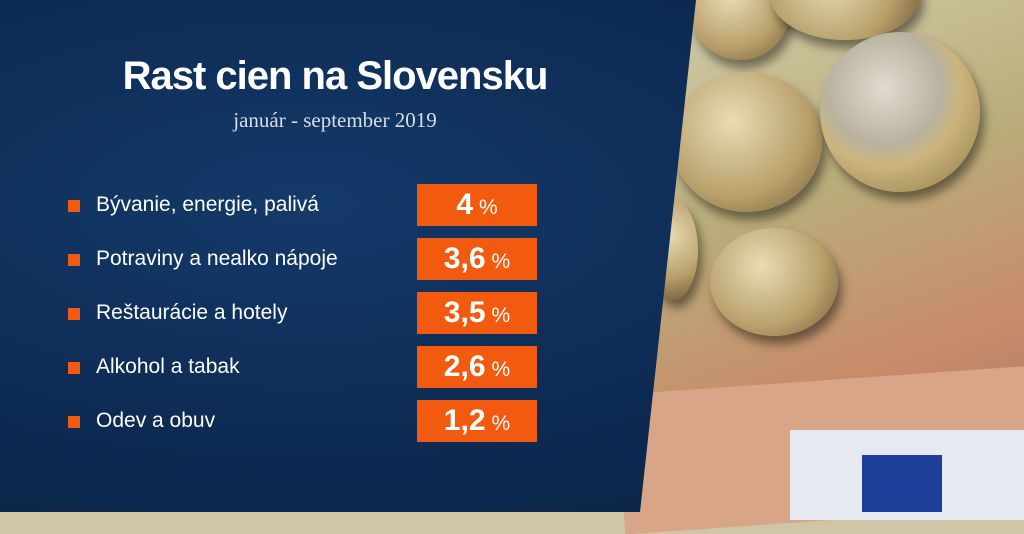 The image size is (1024, 534). I want to click on category-row: Alkohol a tabak 2,6%, so click(303, 367).